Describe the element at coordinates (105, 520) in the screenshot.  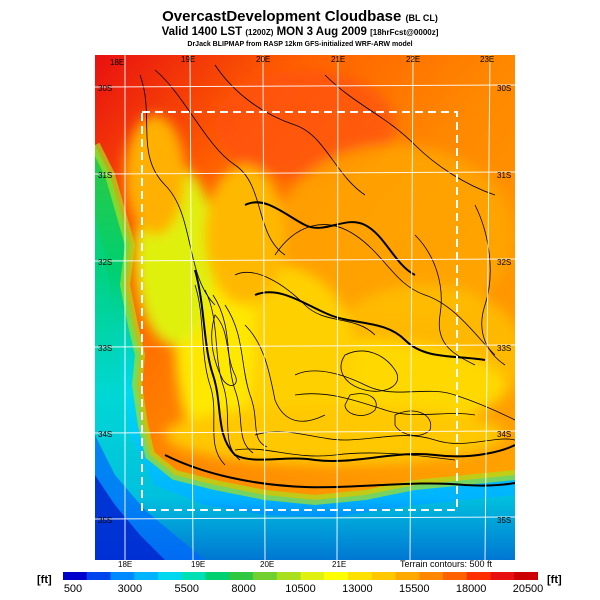
I see `lat-label-left: 35S` at that location.